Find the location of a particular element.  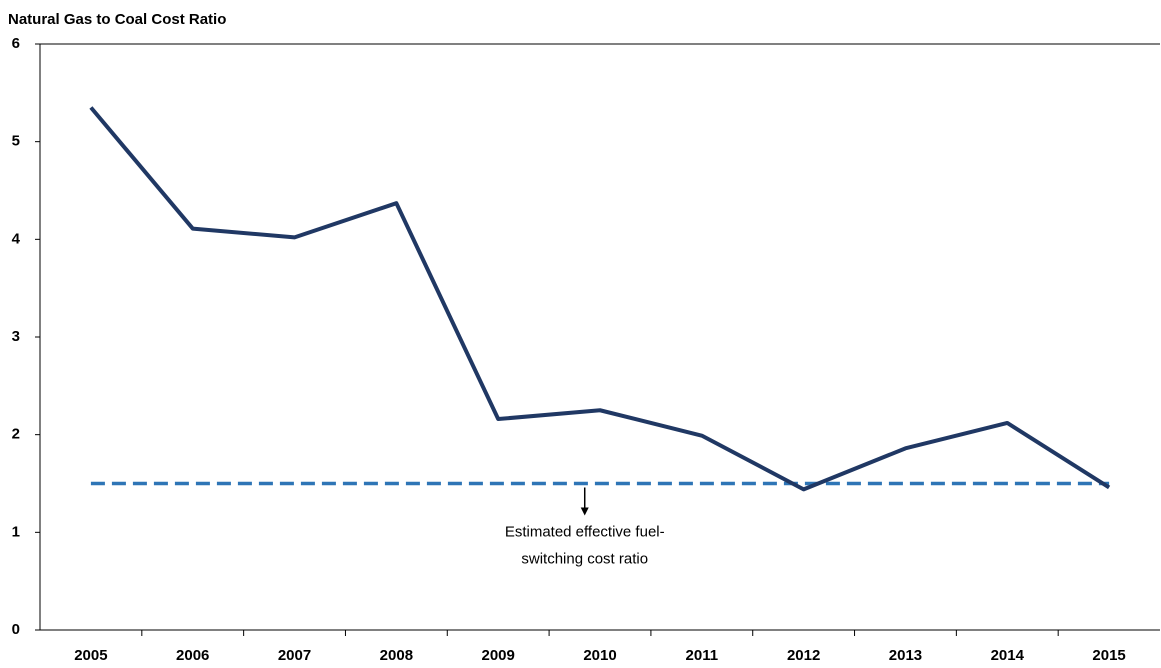

x-tick-label: 2009 is located at coordinates (497, 655).